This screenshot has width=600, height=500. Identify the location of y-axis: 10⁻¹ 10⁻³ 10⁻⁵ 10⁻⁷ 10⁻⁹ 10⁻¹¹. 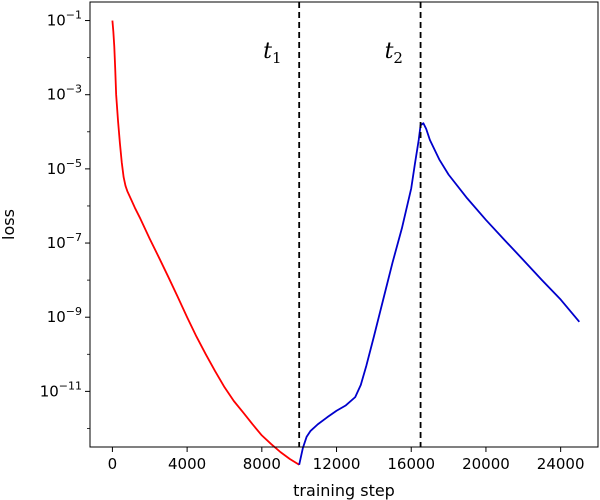
(65, 219).